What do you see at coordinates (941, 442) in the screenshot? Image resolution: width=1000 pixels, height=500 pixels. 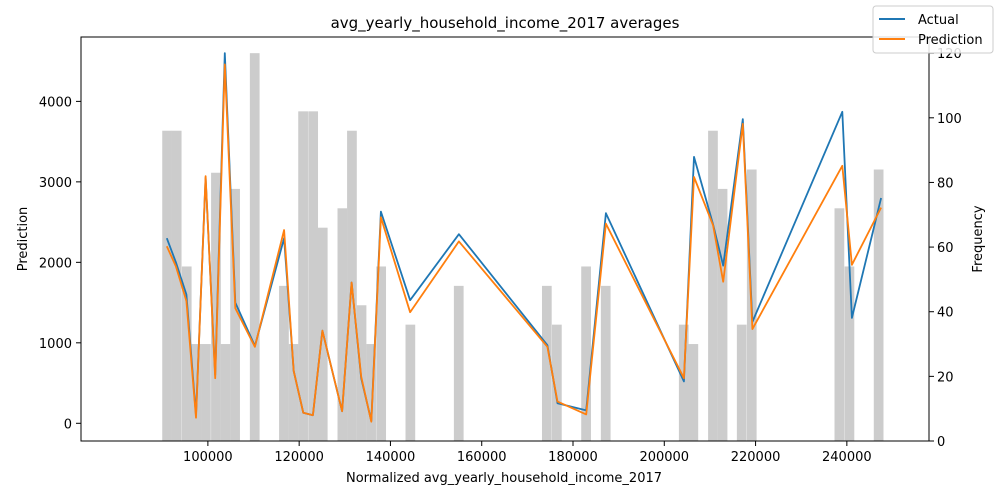 I see `y2-tick-label: 0` at bounding box center [941, 442].